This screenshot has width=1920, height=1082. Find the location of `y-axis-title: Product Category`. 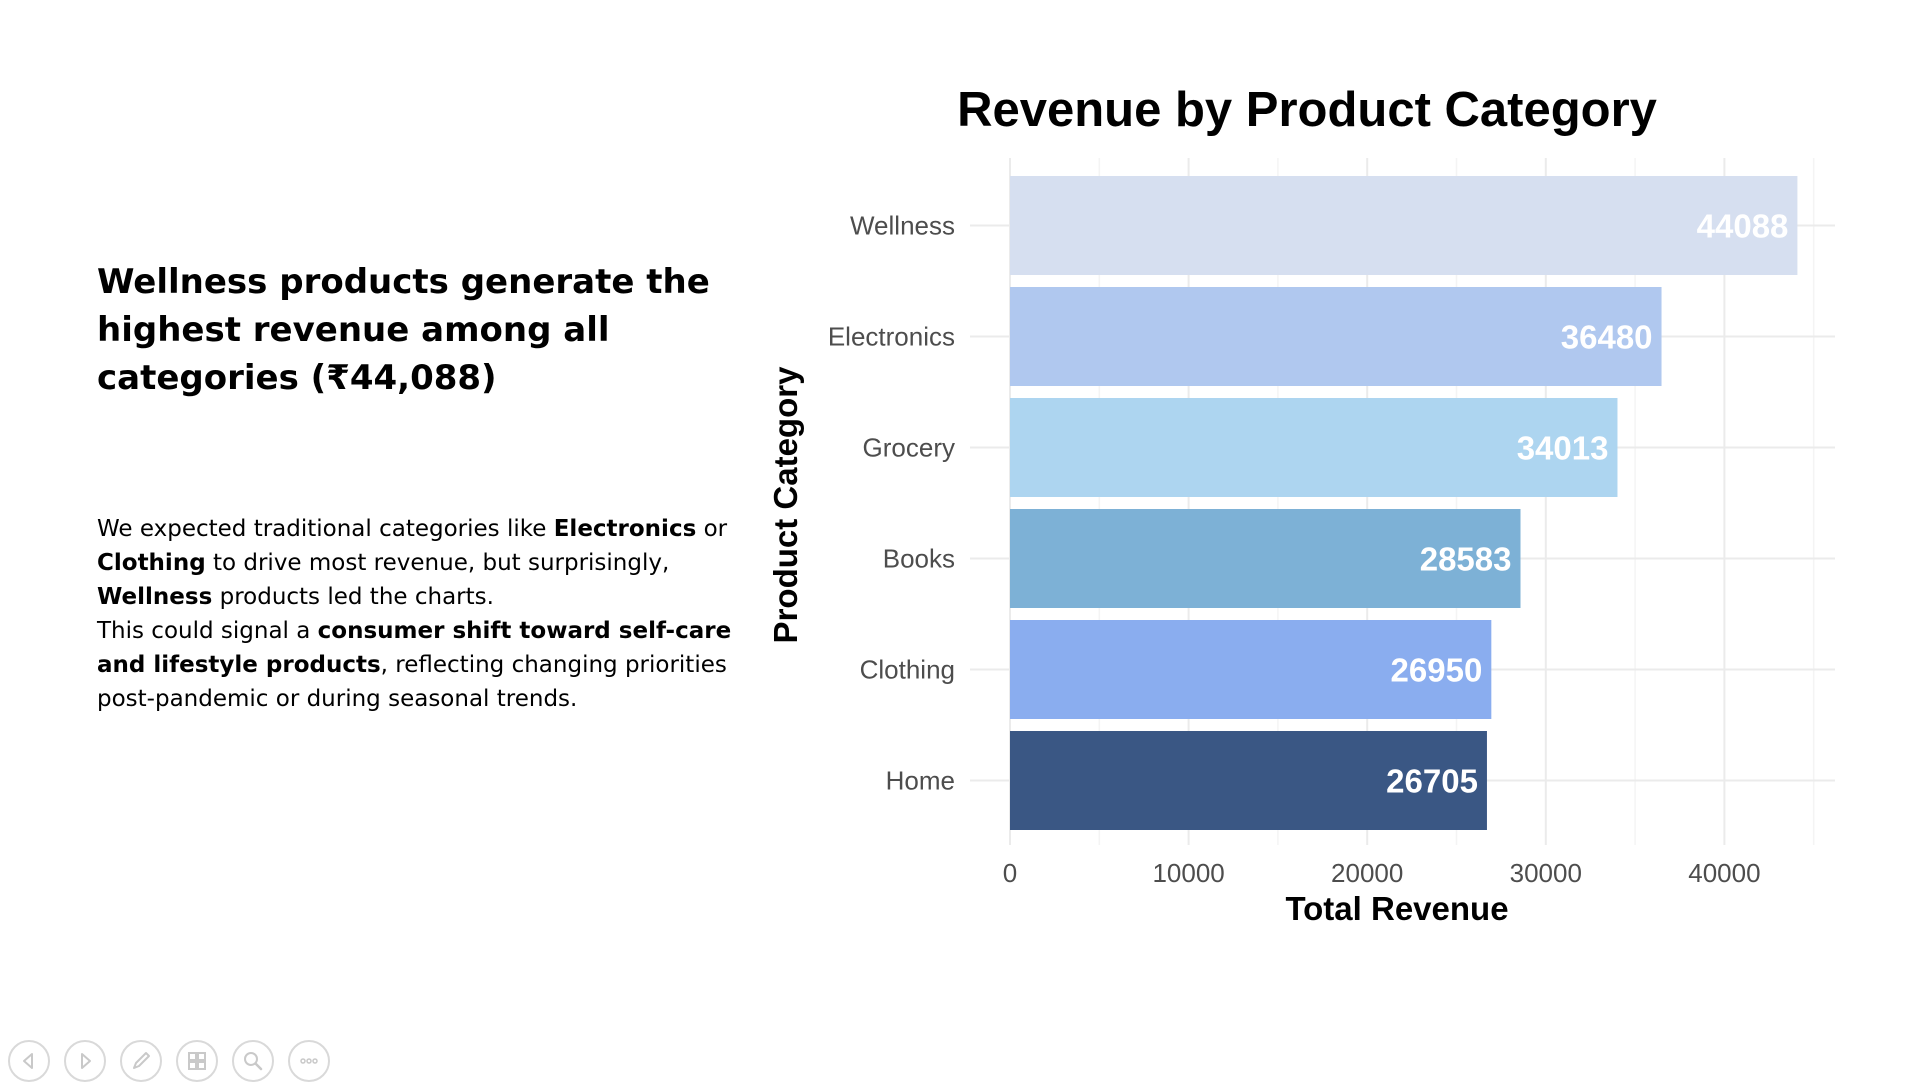

y-axis-title: Product Category is located at coordinates (785, 505).